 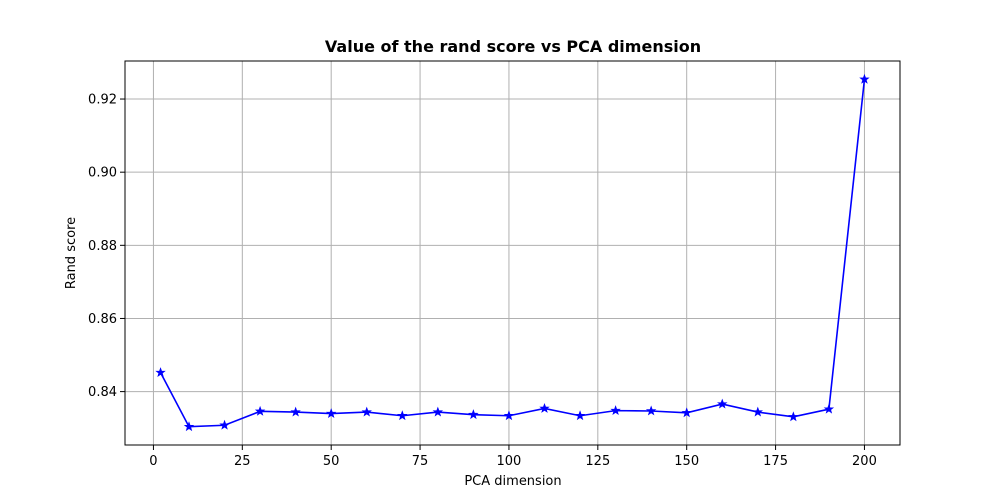 What do you see at coordinates (686, 461) in the screenshot?
I see `x-tick-label: 150` at bounding box center [686, 461].